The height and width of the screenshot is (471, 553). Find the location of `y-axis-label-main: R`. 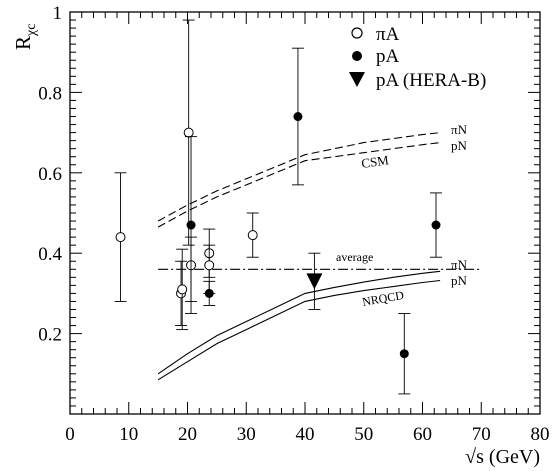

y-axis-label-main: R is located at coordinates (23, 43).